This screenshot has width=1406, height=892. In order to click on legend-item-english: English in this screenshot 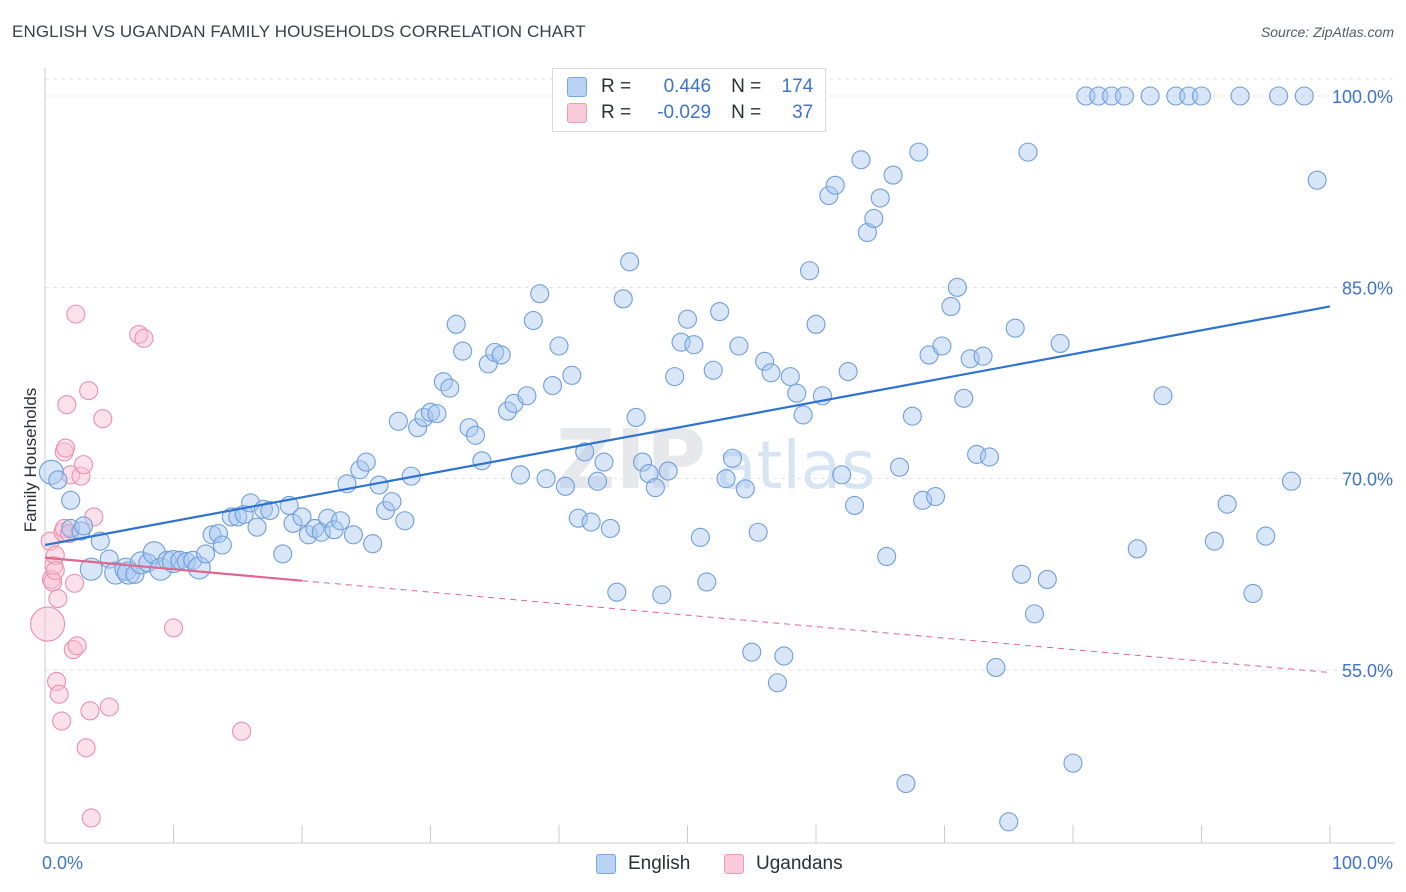, I will do `click(643, 864)`.